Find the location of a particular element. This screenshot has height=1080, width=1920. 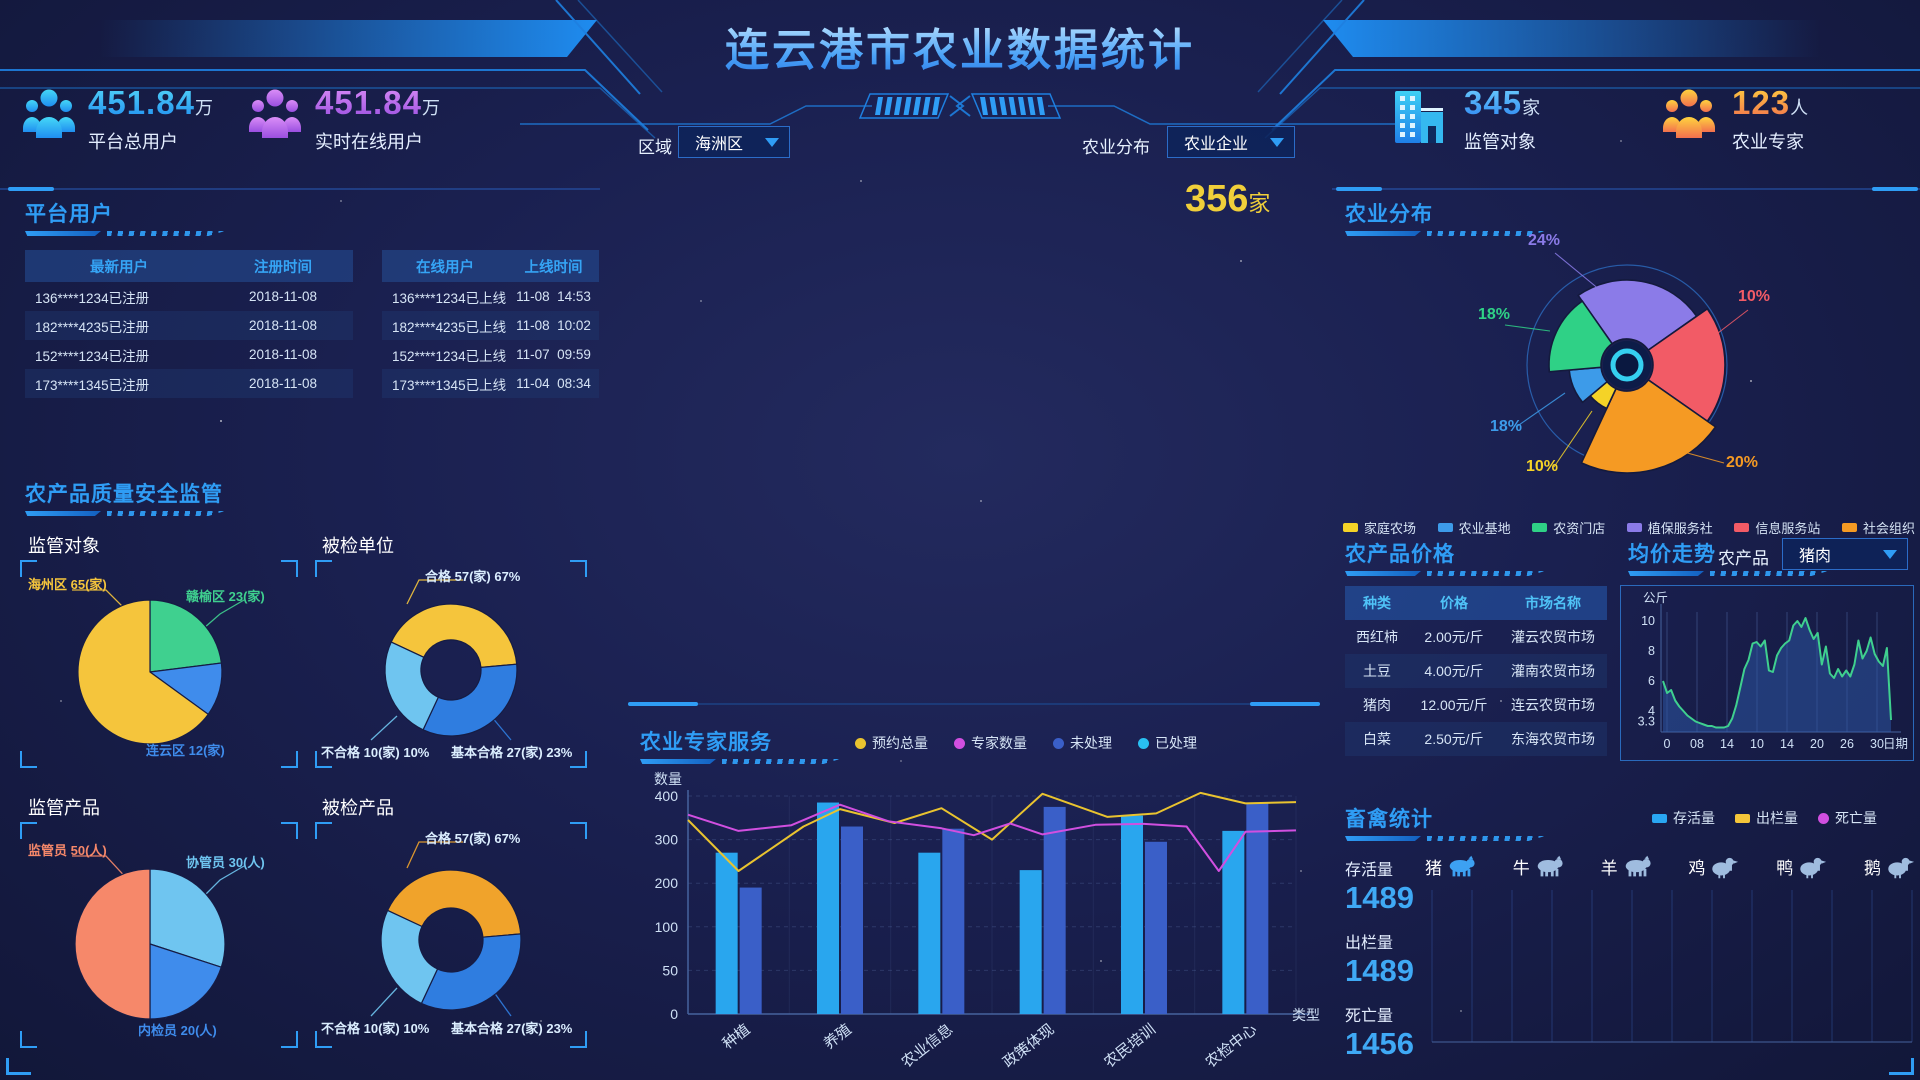

region-dropdown: 海洲区 is located at coordinates (734, 142).